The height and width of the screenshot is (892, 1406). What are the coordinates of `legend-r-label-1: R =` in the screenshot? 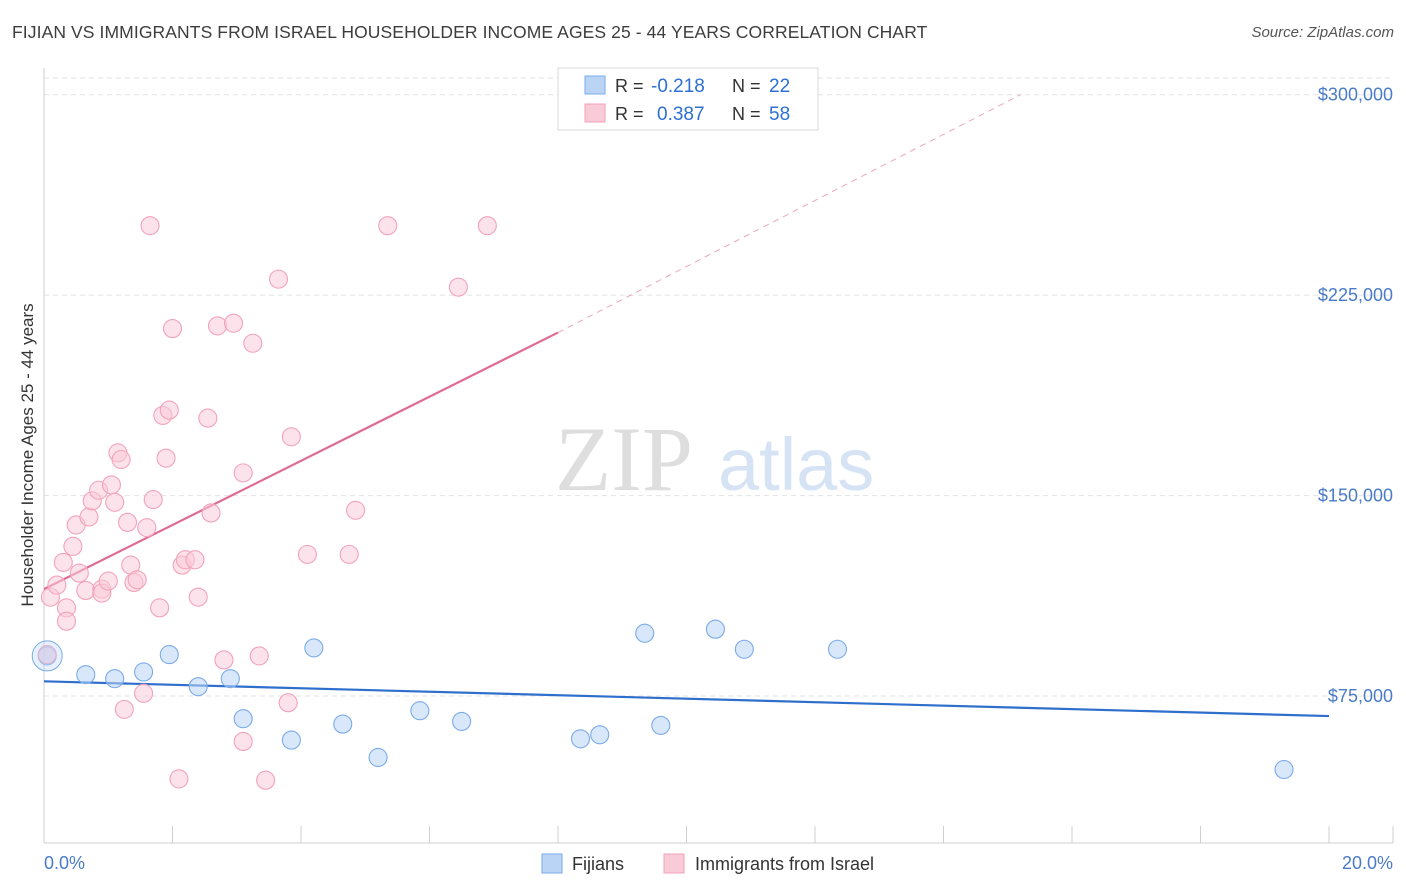 It's located at (629, 114).